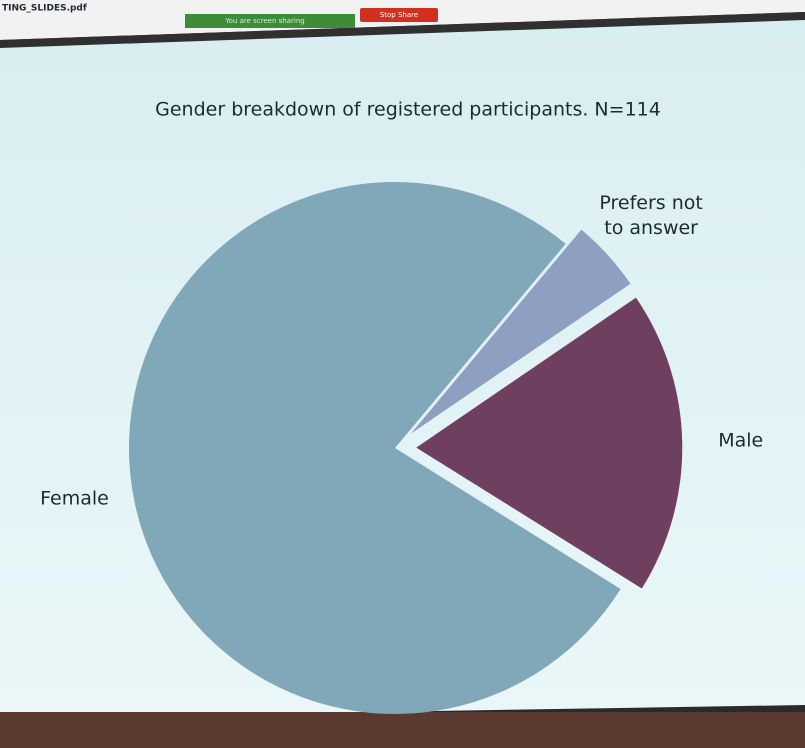 This screenshot has width=805, height=748. What do you see at coordinates (650, 215) in the screenshot?
I see `slice-label: Prefers not to answer` at bounding box center [650, 215].